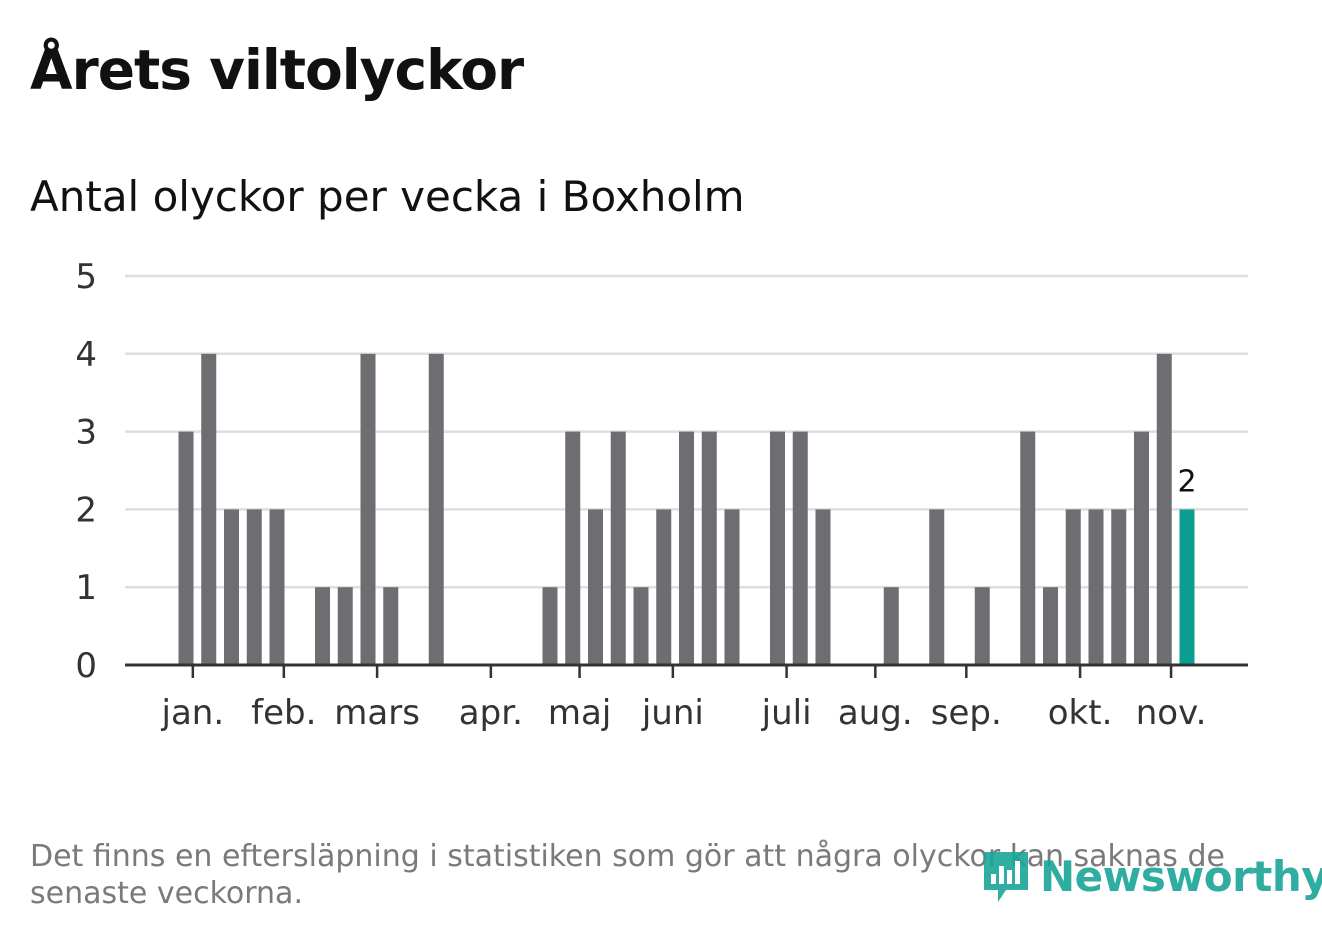 This screenshot has height=939, width=1322. Describe the element at coordinates (875, 713) in the screenshot. I see `x-tick-label: aug.` at that location.